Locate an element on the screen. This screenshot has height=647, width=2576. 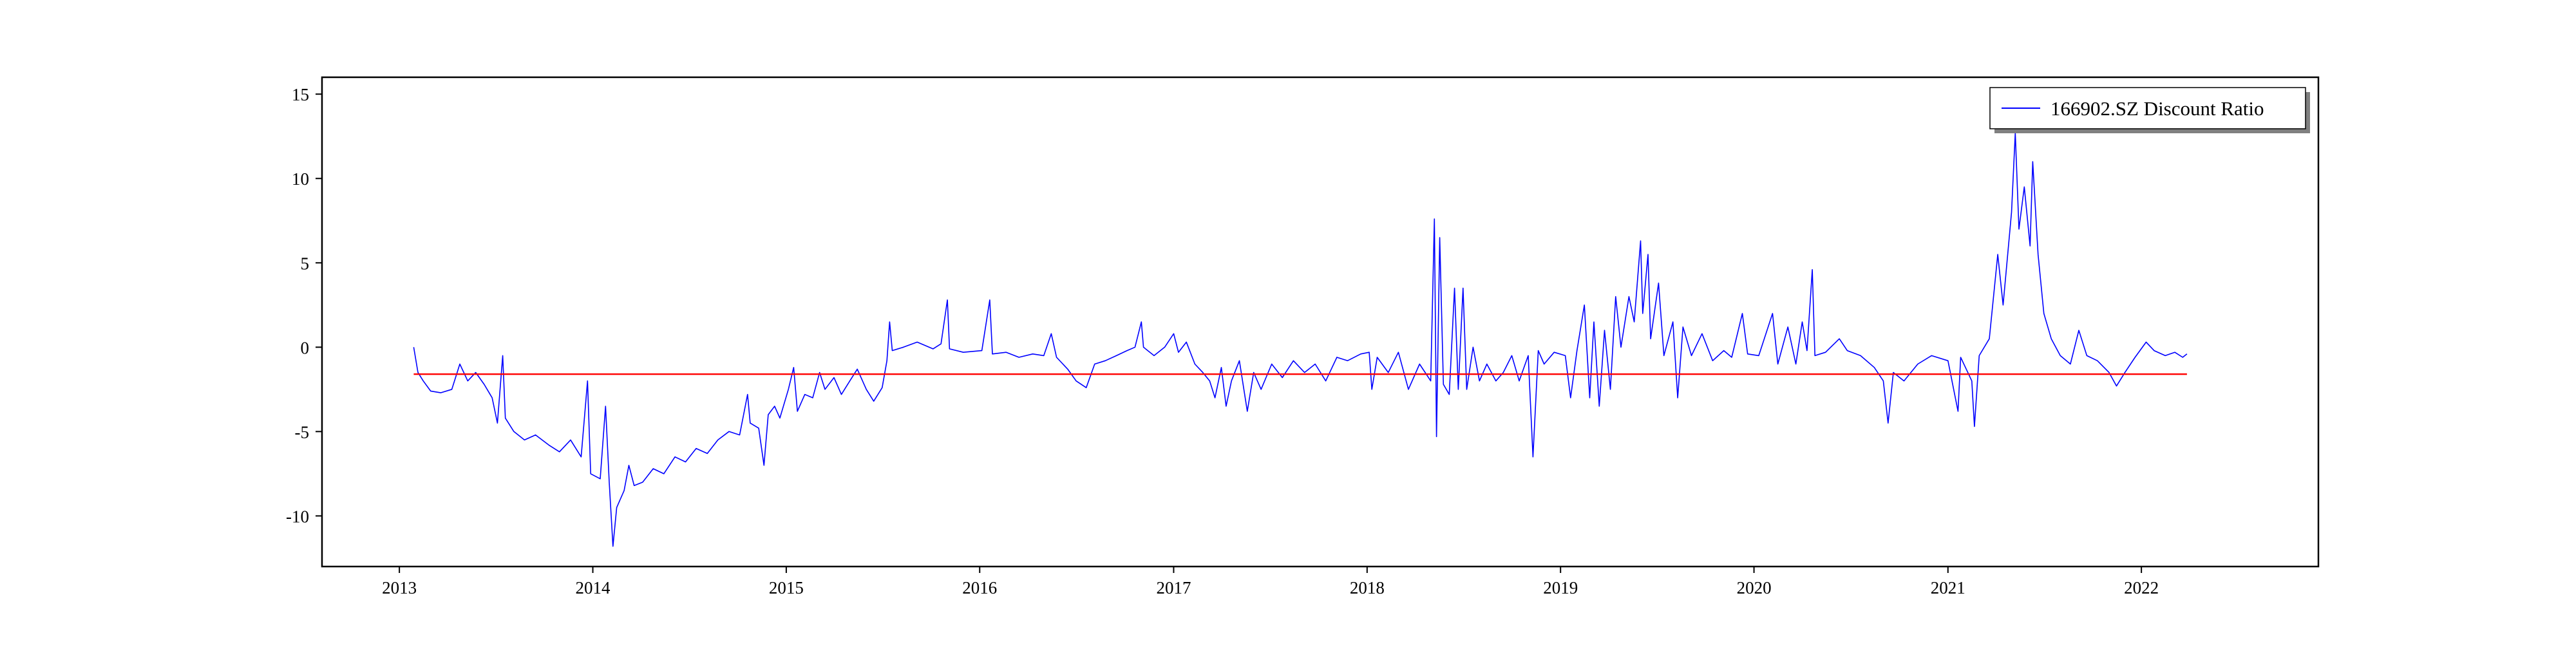
y-tick-label: 5 is located at coordinates (305, 263).